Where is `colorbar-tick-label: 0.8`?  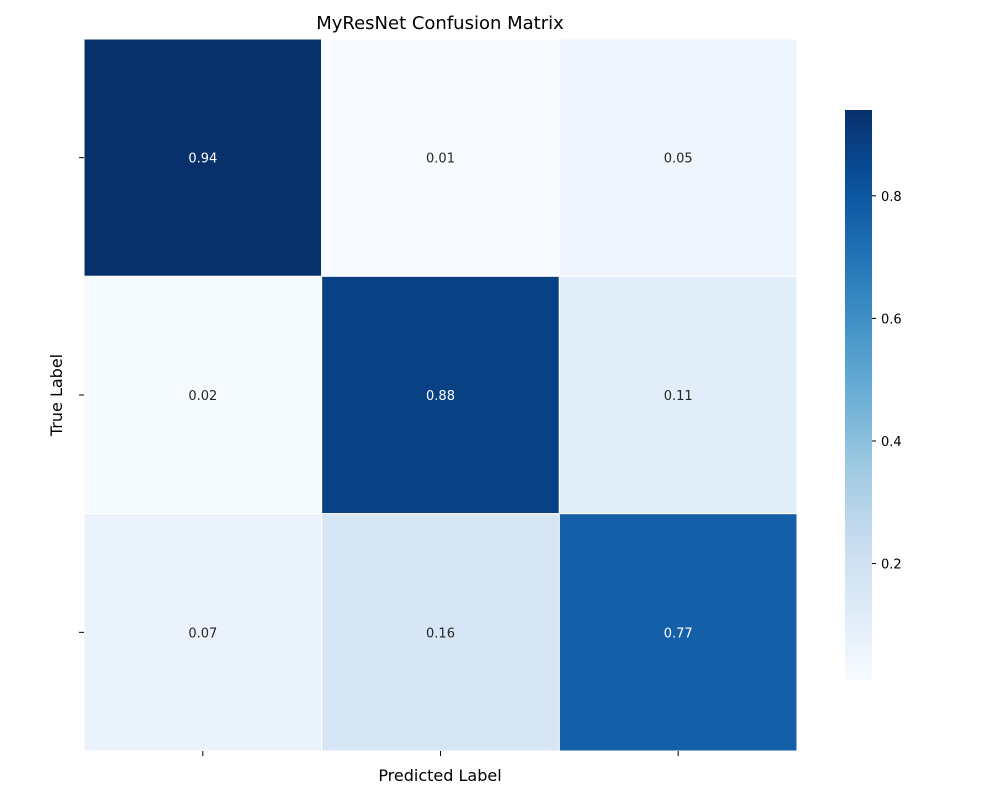 colorbar-tick-label: 0.8 is located at coordinates (891, 197).